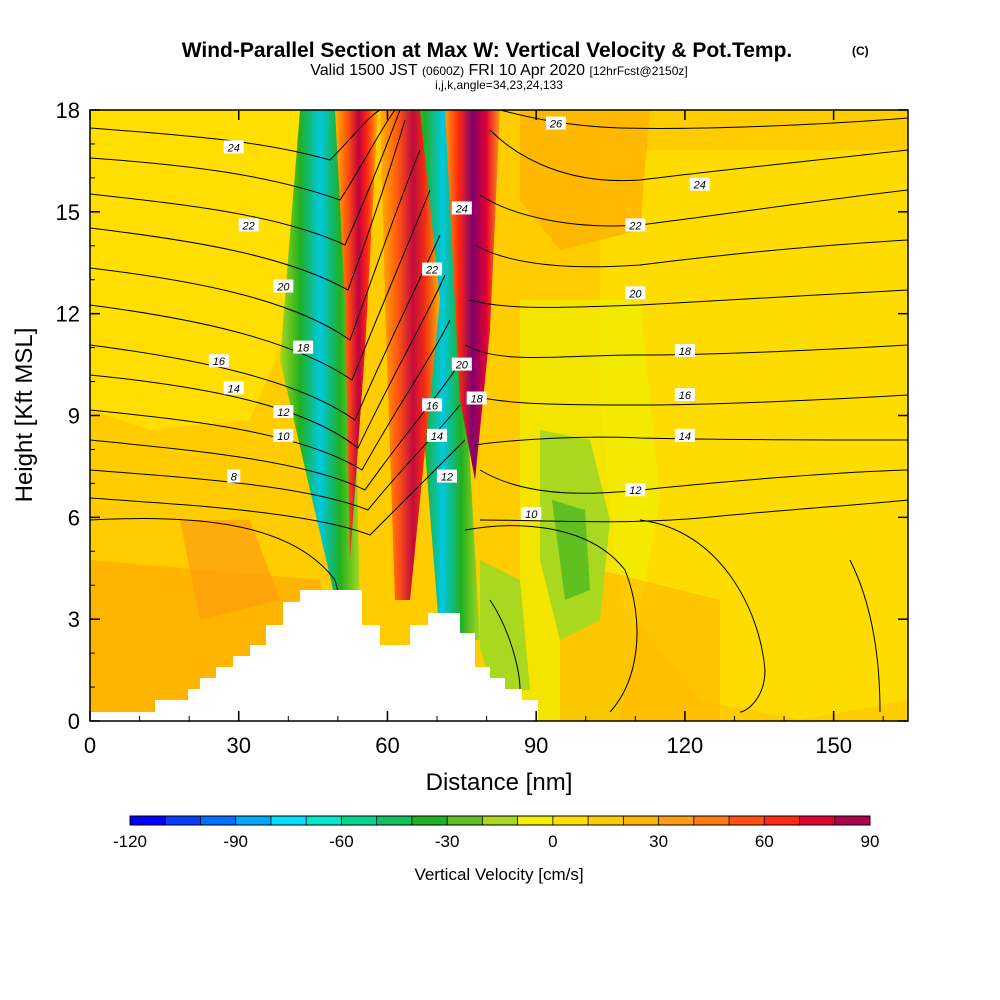  What do you see at coordinates (68, 110) in the screenshot?
I see `y-tick-label: 18` at bounding box center [68, 110].